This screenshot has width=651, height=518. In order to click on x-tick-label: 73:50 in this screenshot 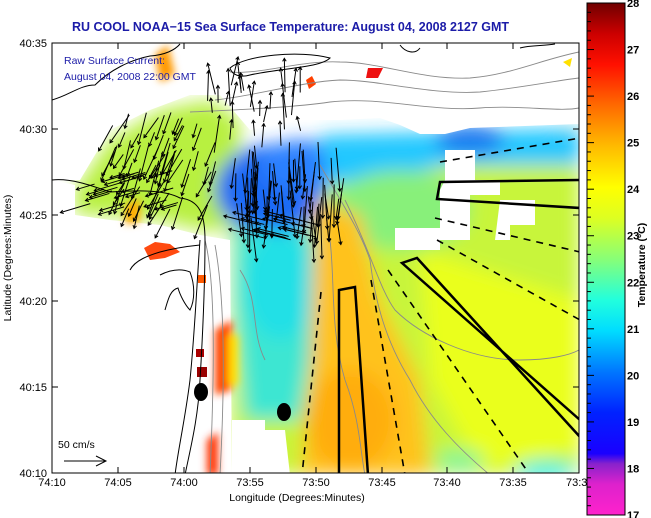, I will do `click(316, 483)`.